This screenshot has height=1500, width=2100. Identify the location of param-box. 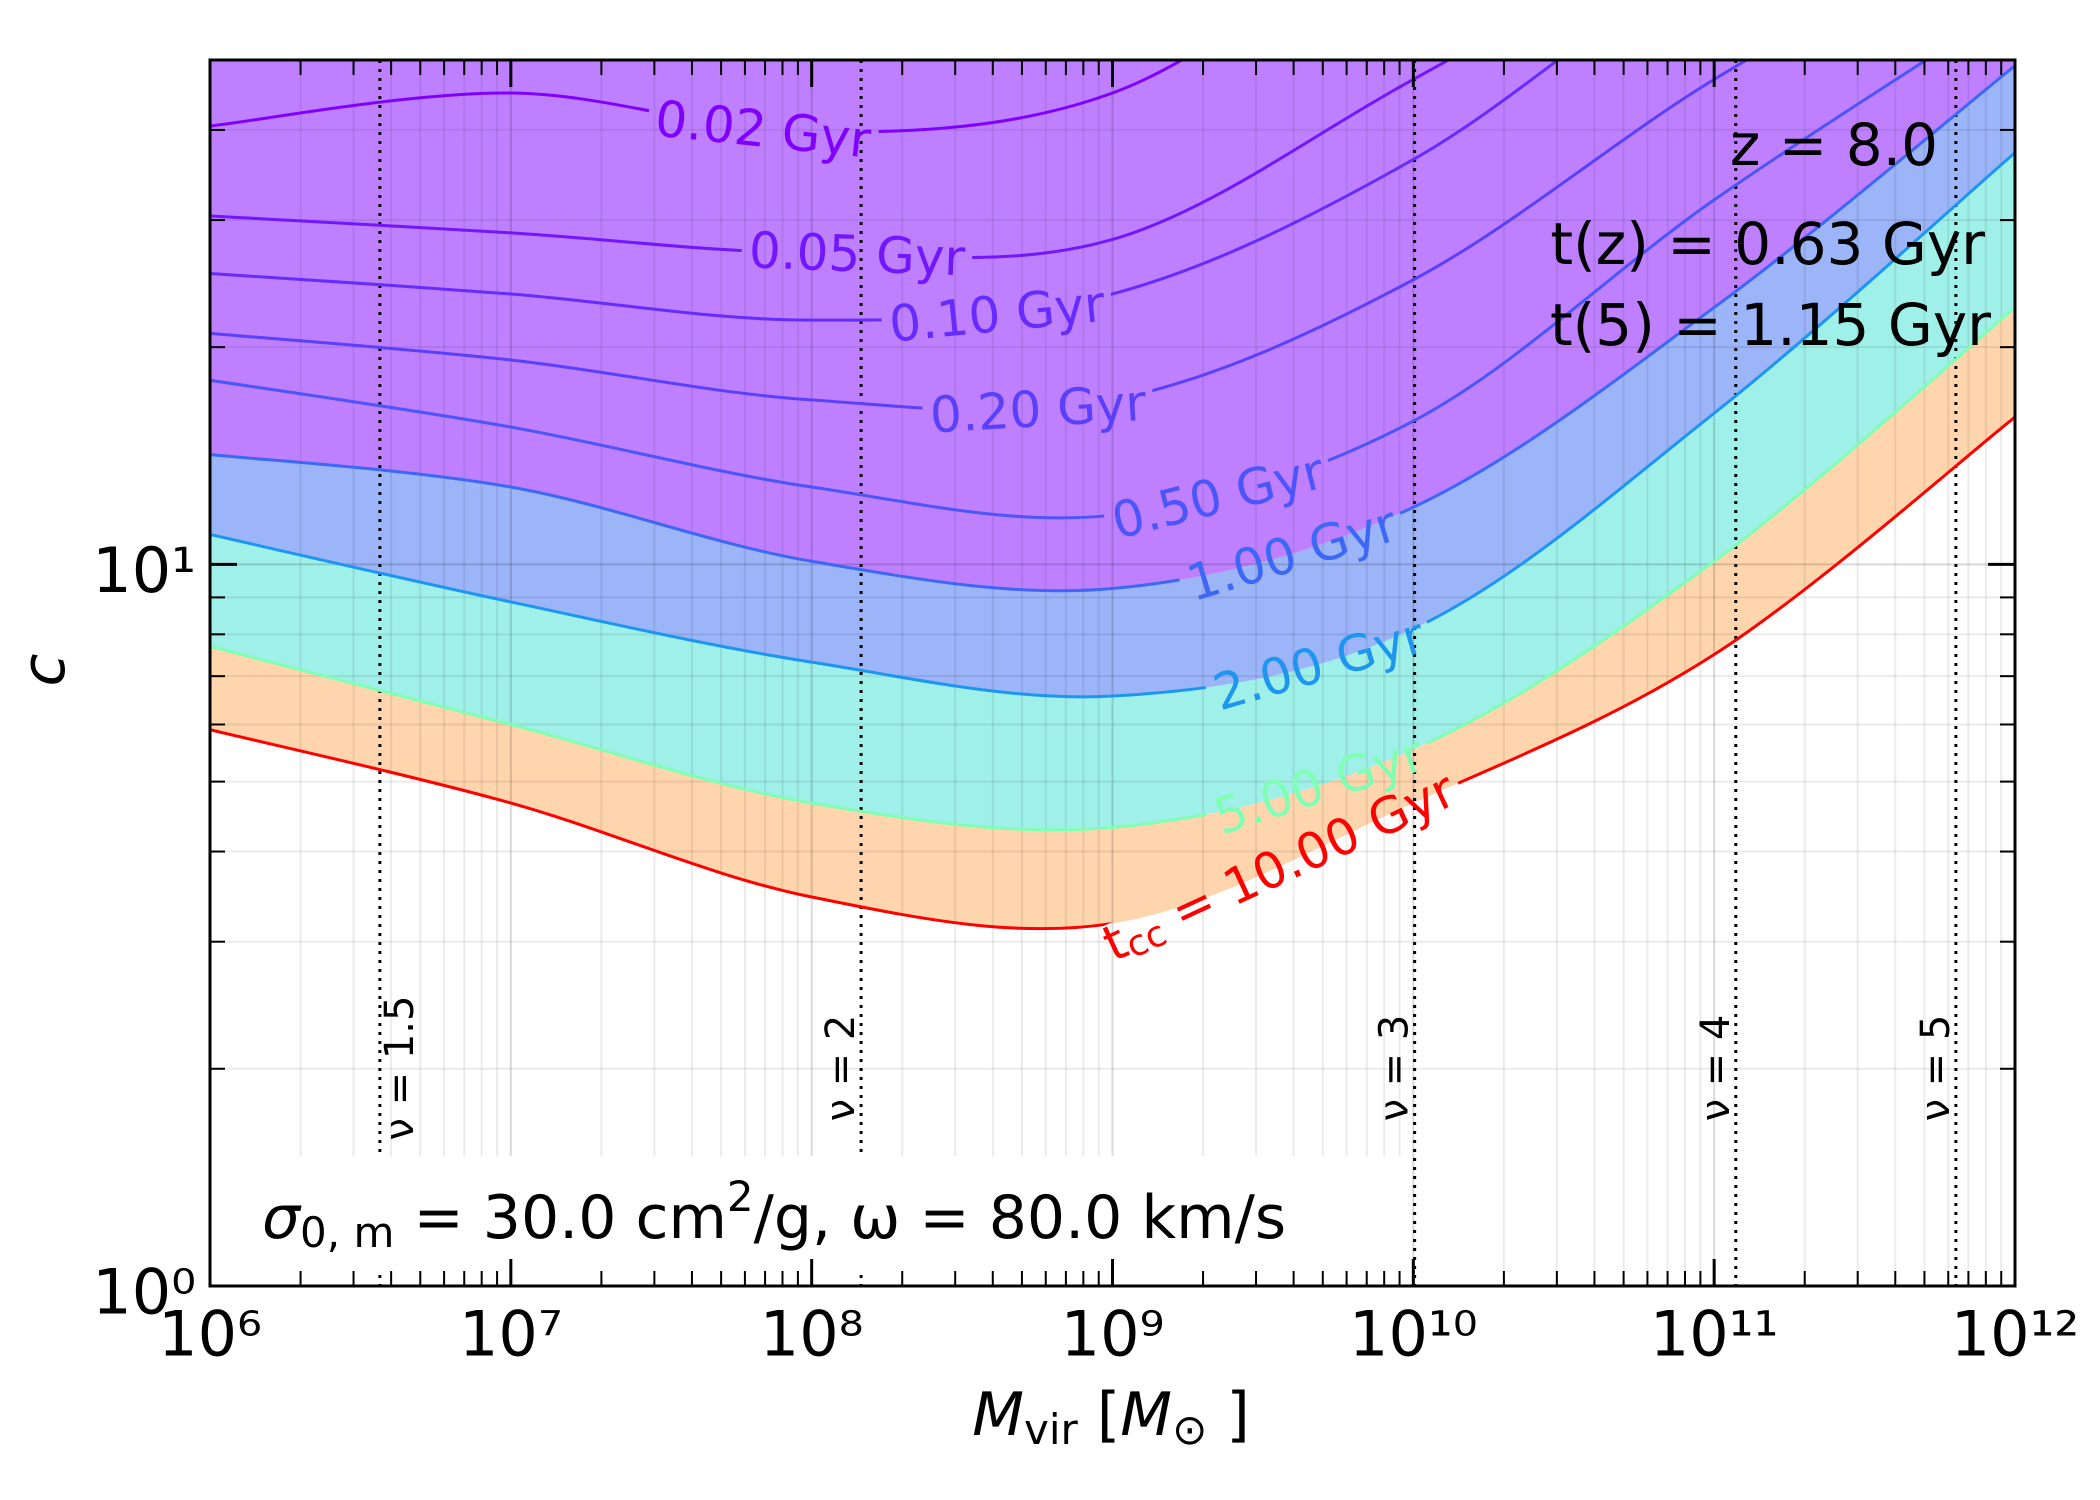
(816, 1215).